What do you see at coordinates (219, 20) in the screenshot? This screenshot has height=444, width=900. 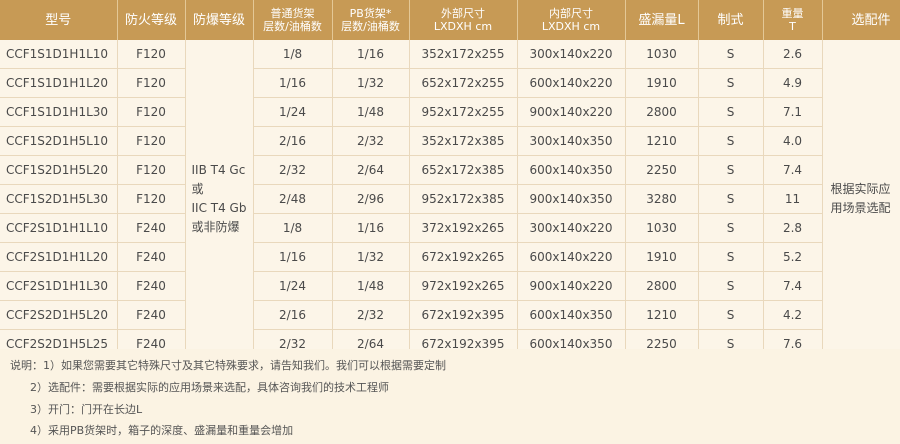 I see `header-explosion-rating: 防爆等级` at bounding box center [219, 20].